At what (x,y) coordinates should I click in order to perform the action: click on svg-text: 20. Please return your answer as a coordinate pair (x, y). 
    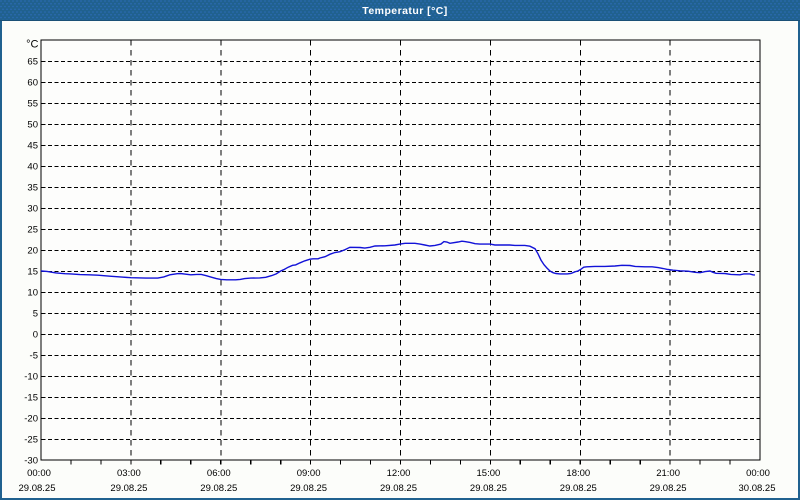
    Looking at the image, I should click on (32, 251).